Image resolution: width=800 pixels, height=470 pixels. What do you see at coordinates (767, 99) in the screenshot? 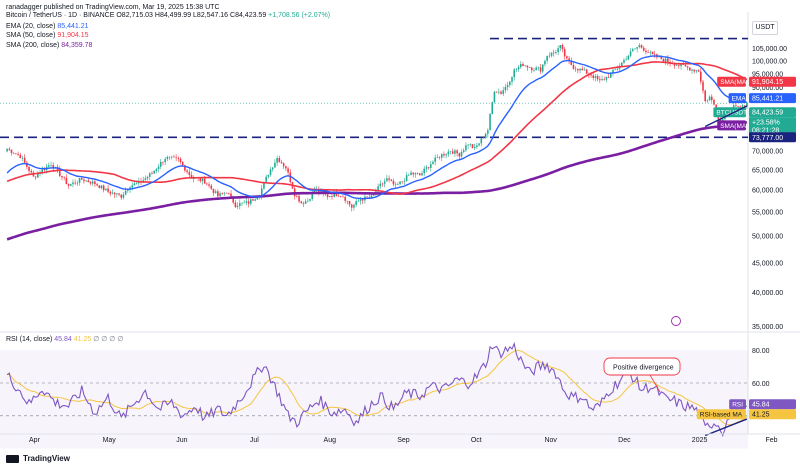
I see `price-tag-value: 85,441.21` at bounding box center [767, 99].